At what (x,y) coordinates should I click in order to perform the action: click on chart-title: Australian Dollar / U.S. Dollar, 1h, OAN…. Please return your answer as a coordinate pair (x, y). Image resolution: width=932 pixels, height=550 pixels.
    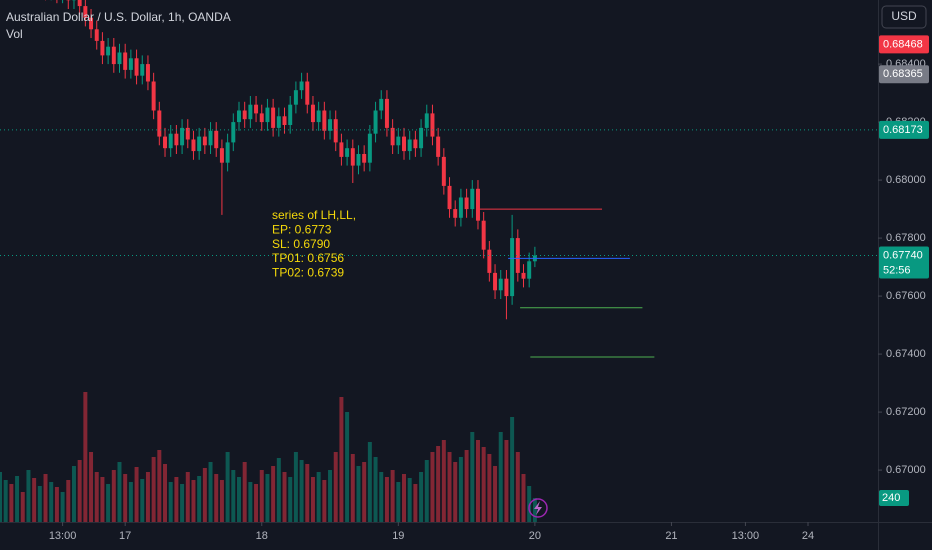
    Looking at the image, I should click on (118, 17).